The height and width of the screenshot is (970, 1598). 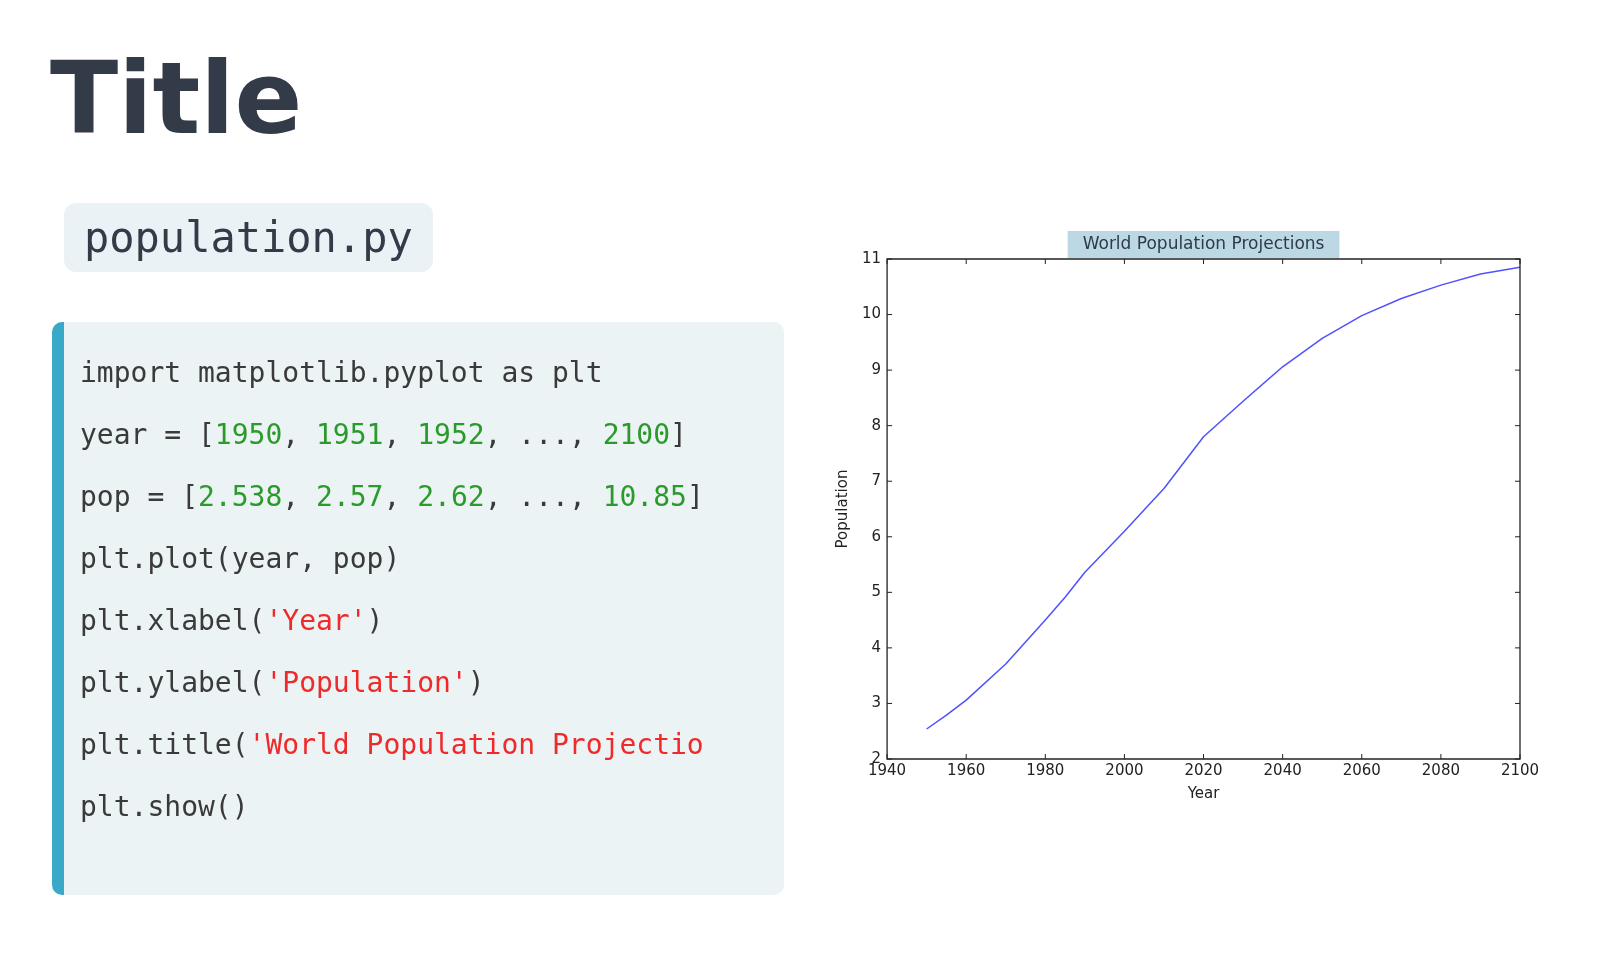 What do you see at coordinates (176, 98) in the screenshot?
I see `text: Title` at bounding box center [176, 98].